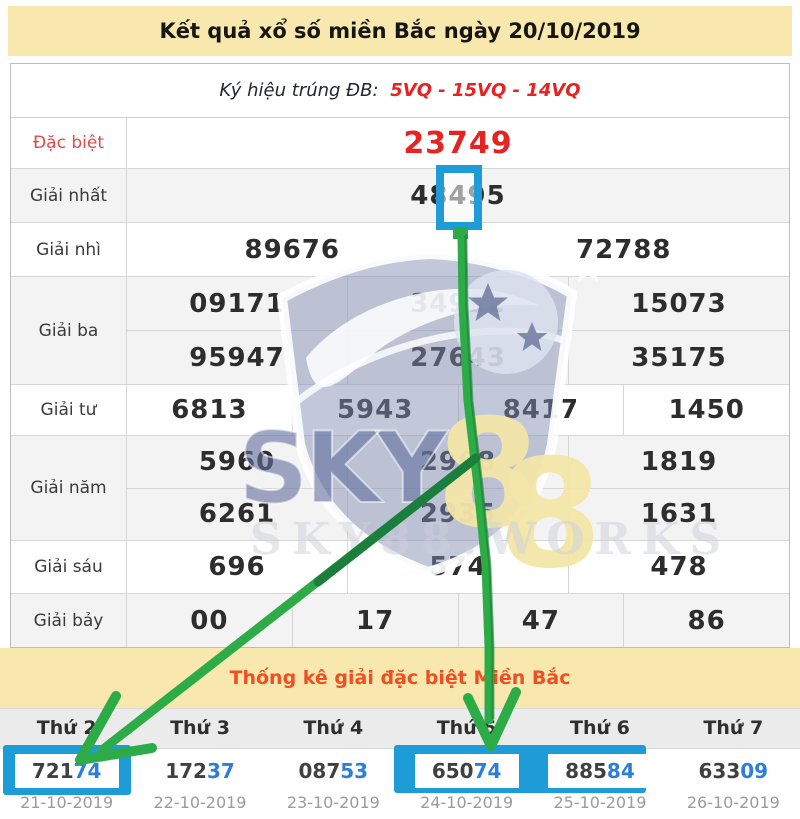 The width and height of the screenshot is (800, 819). I want to click on stat-value: 63309, so click(733, 771).